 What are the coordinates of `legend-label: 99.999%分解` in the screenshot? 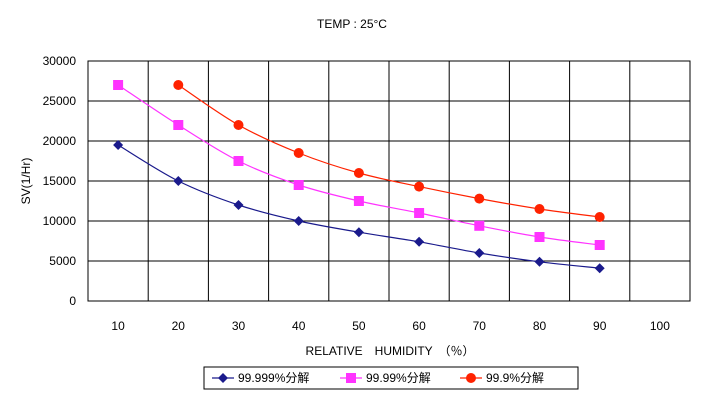 It's located at (273, 378).